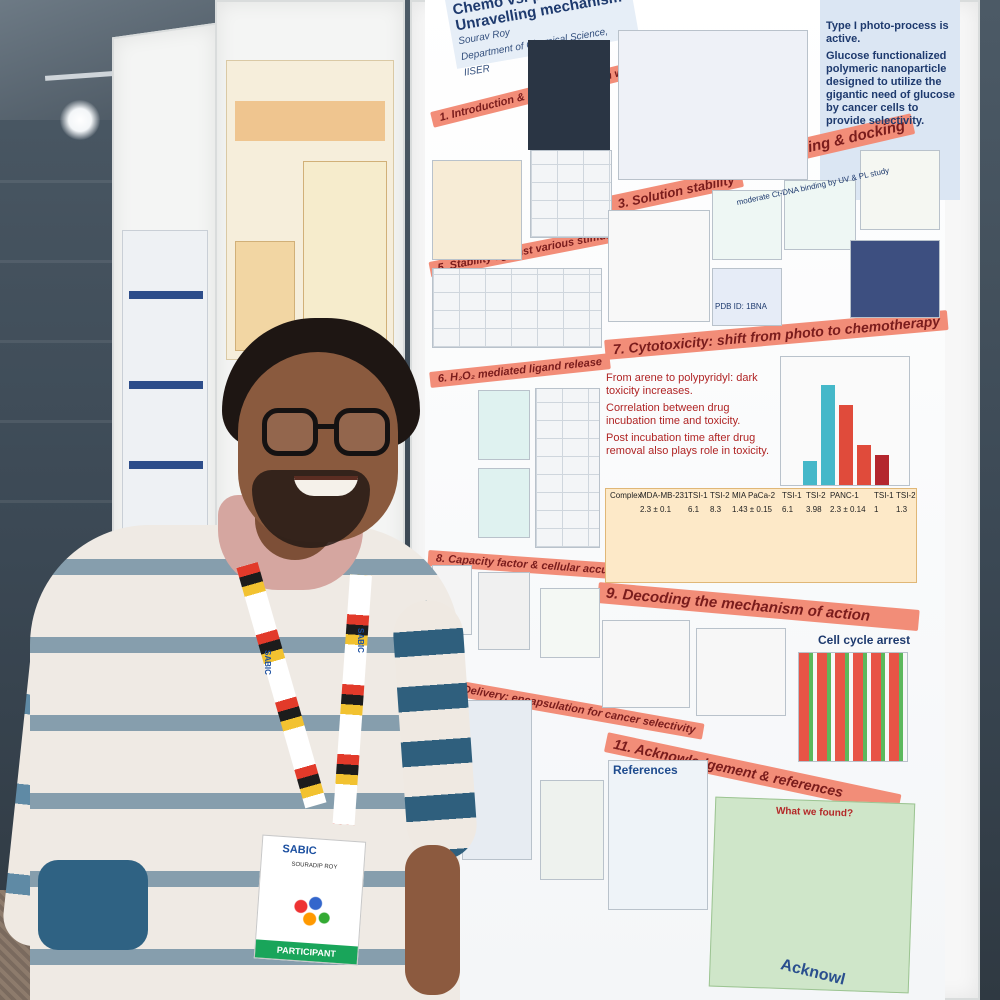 The image size is (1000, 1000). I want to click on badge-role: PARTICIPANT, so click(306, 952).